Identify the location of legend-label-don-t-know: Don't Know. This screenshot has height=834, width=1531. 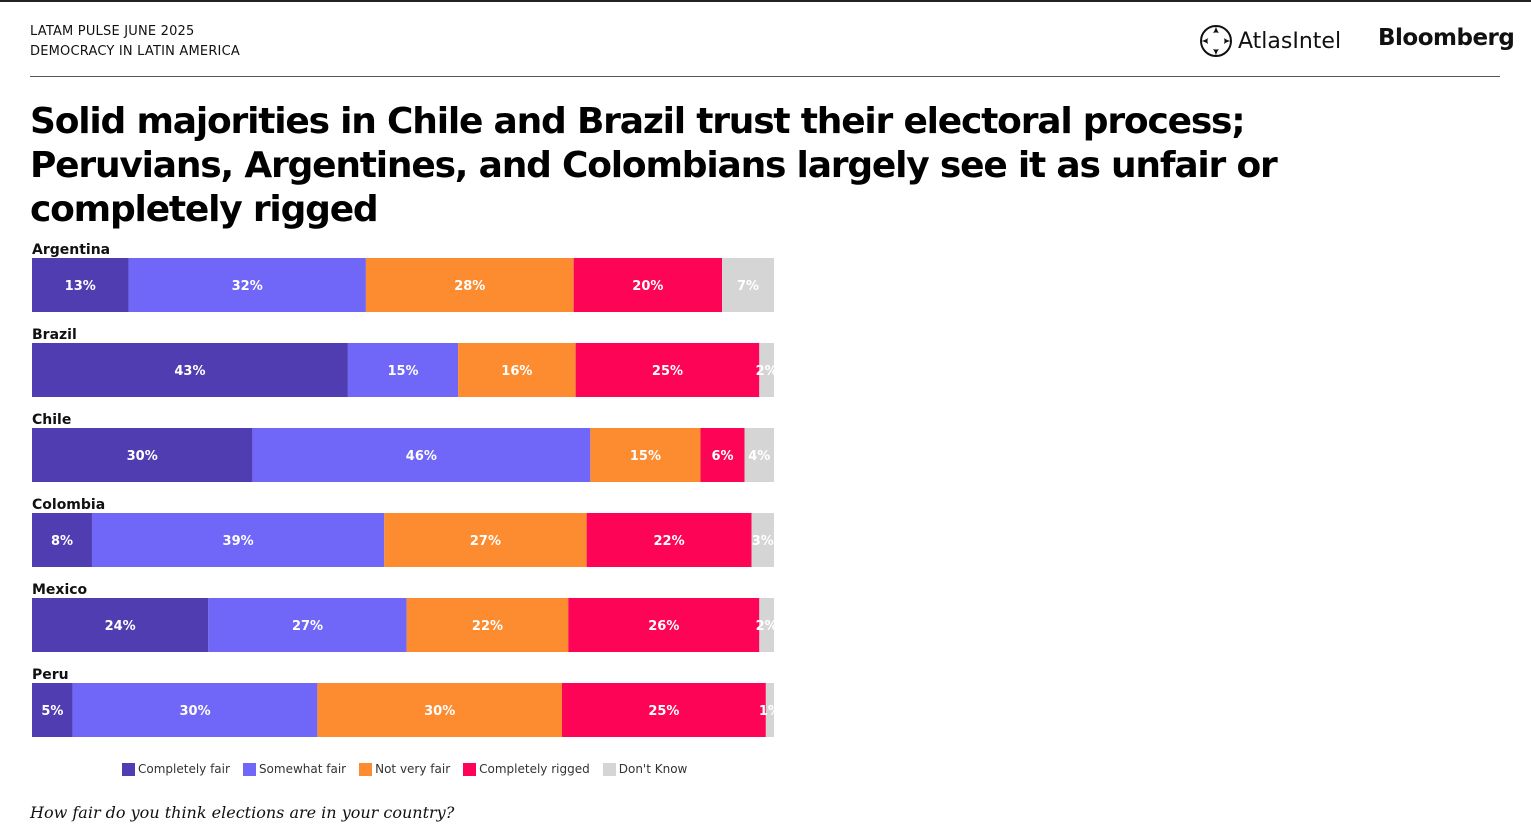
(653, 769).